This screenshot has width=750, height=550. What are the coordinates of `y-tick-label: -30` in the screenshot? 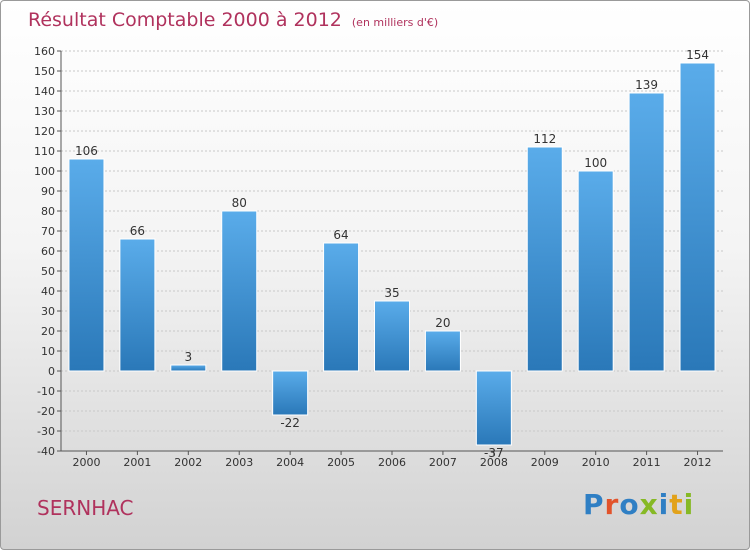 It's located at (46, 431).